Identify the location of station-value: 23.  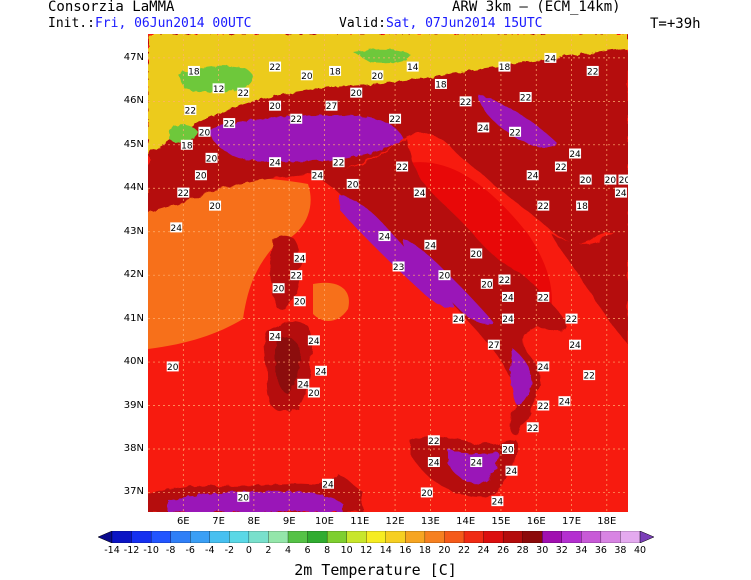
(398, 267).